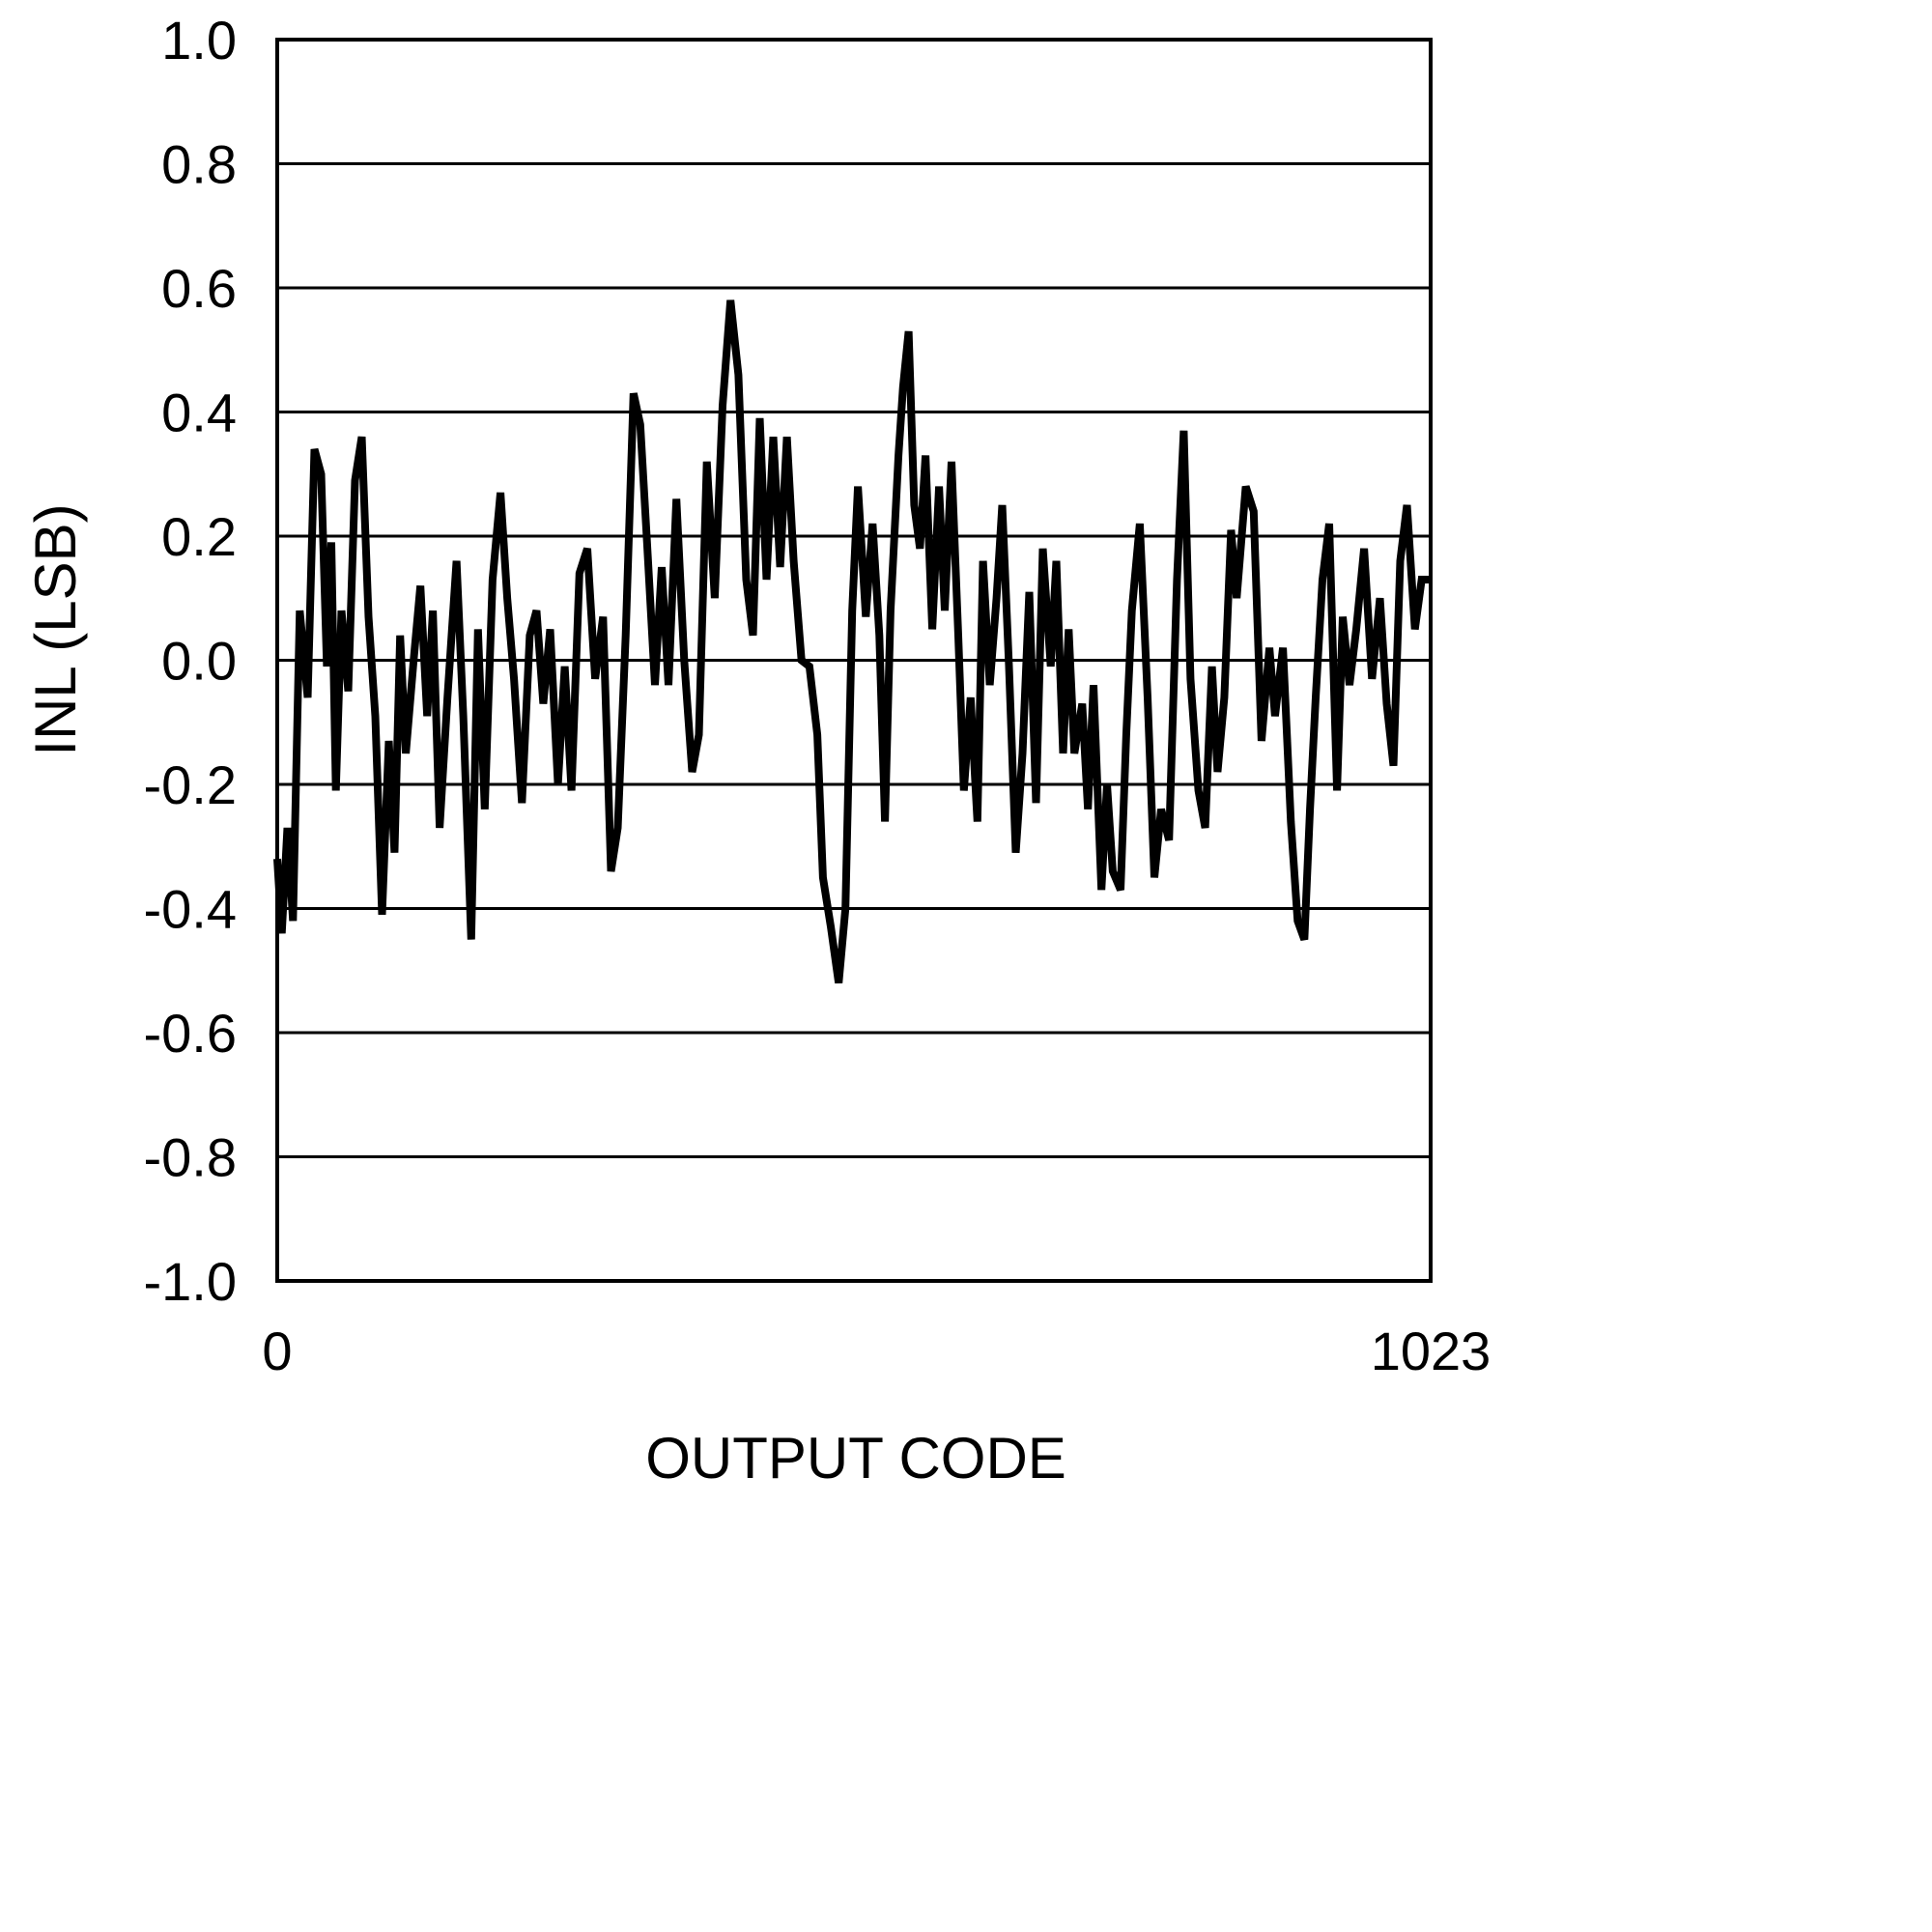  Describe the element at coordinates (191, 1157) in the screenshot. I see `y-tick-label: -0.8` at that location.